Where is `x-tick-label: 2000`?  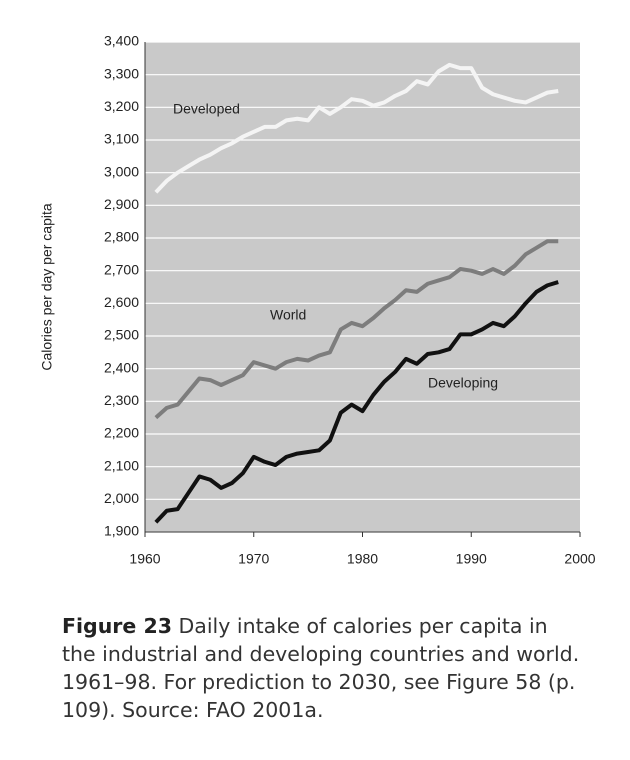 x-tick-label: 2000 is located at coordinates (579, 559).